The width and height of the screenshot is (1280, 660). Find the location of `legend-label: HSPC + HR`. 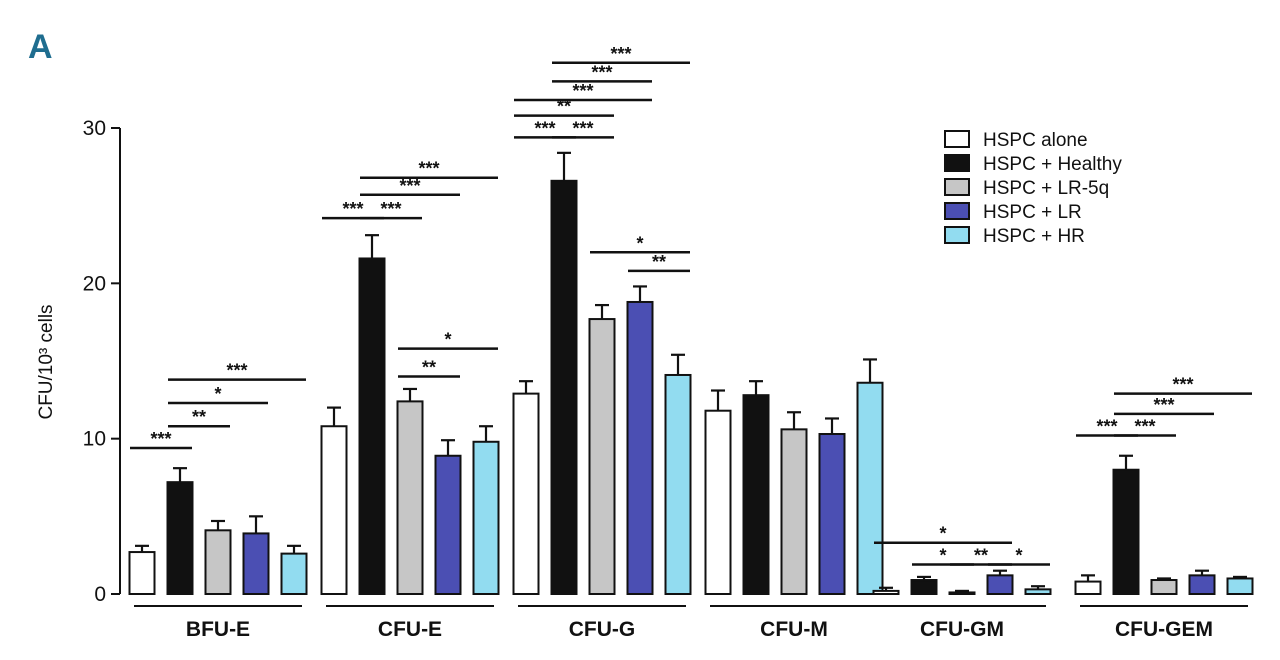

legend-label: HSPC + HR is located at coordinates (1034, 236).